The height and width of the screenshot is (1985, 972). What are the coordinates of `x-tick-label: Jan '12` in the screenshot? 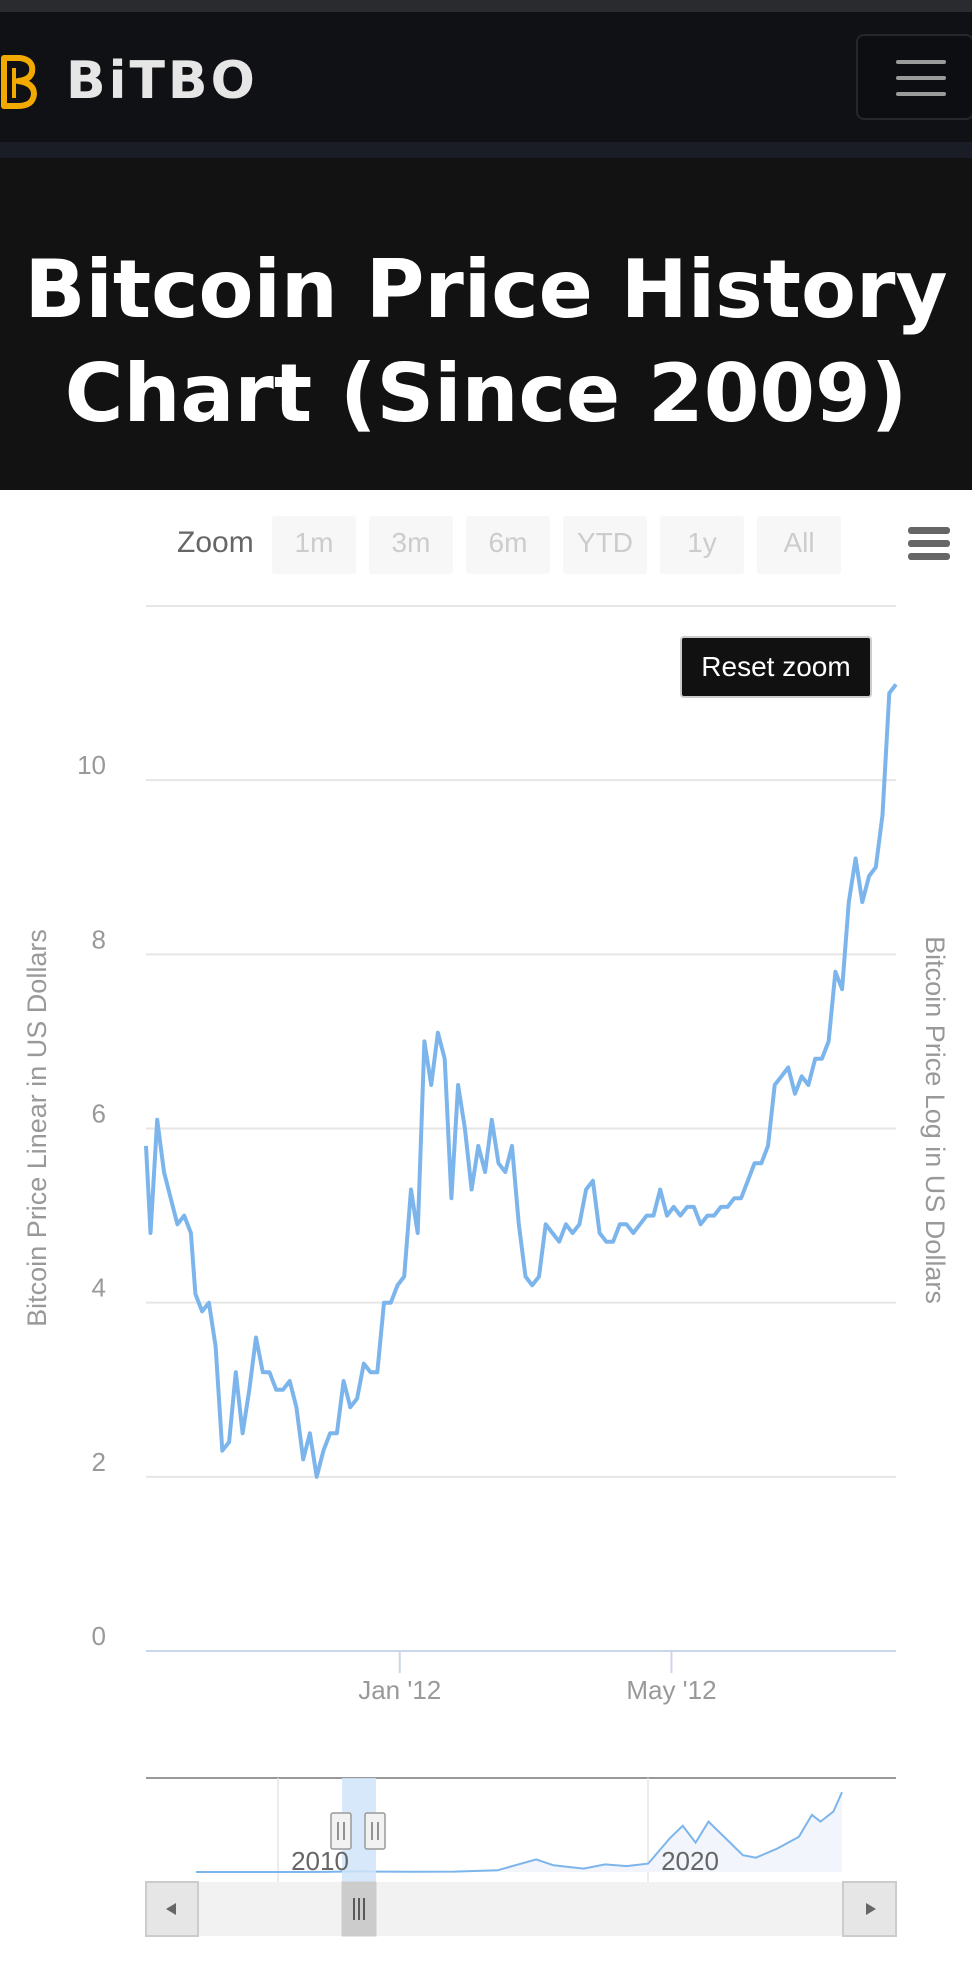 It's located at (399, 1690).